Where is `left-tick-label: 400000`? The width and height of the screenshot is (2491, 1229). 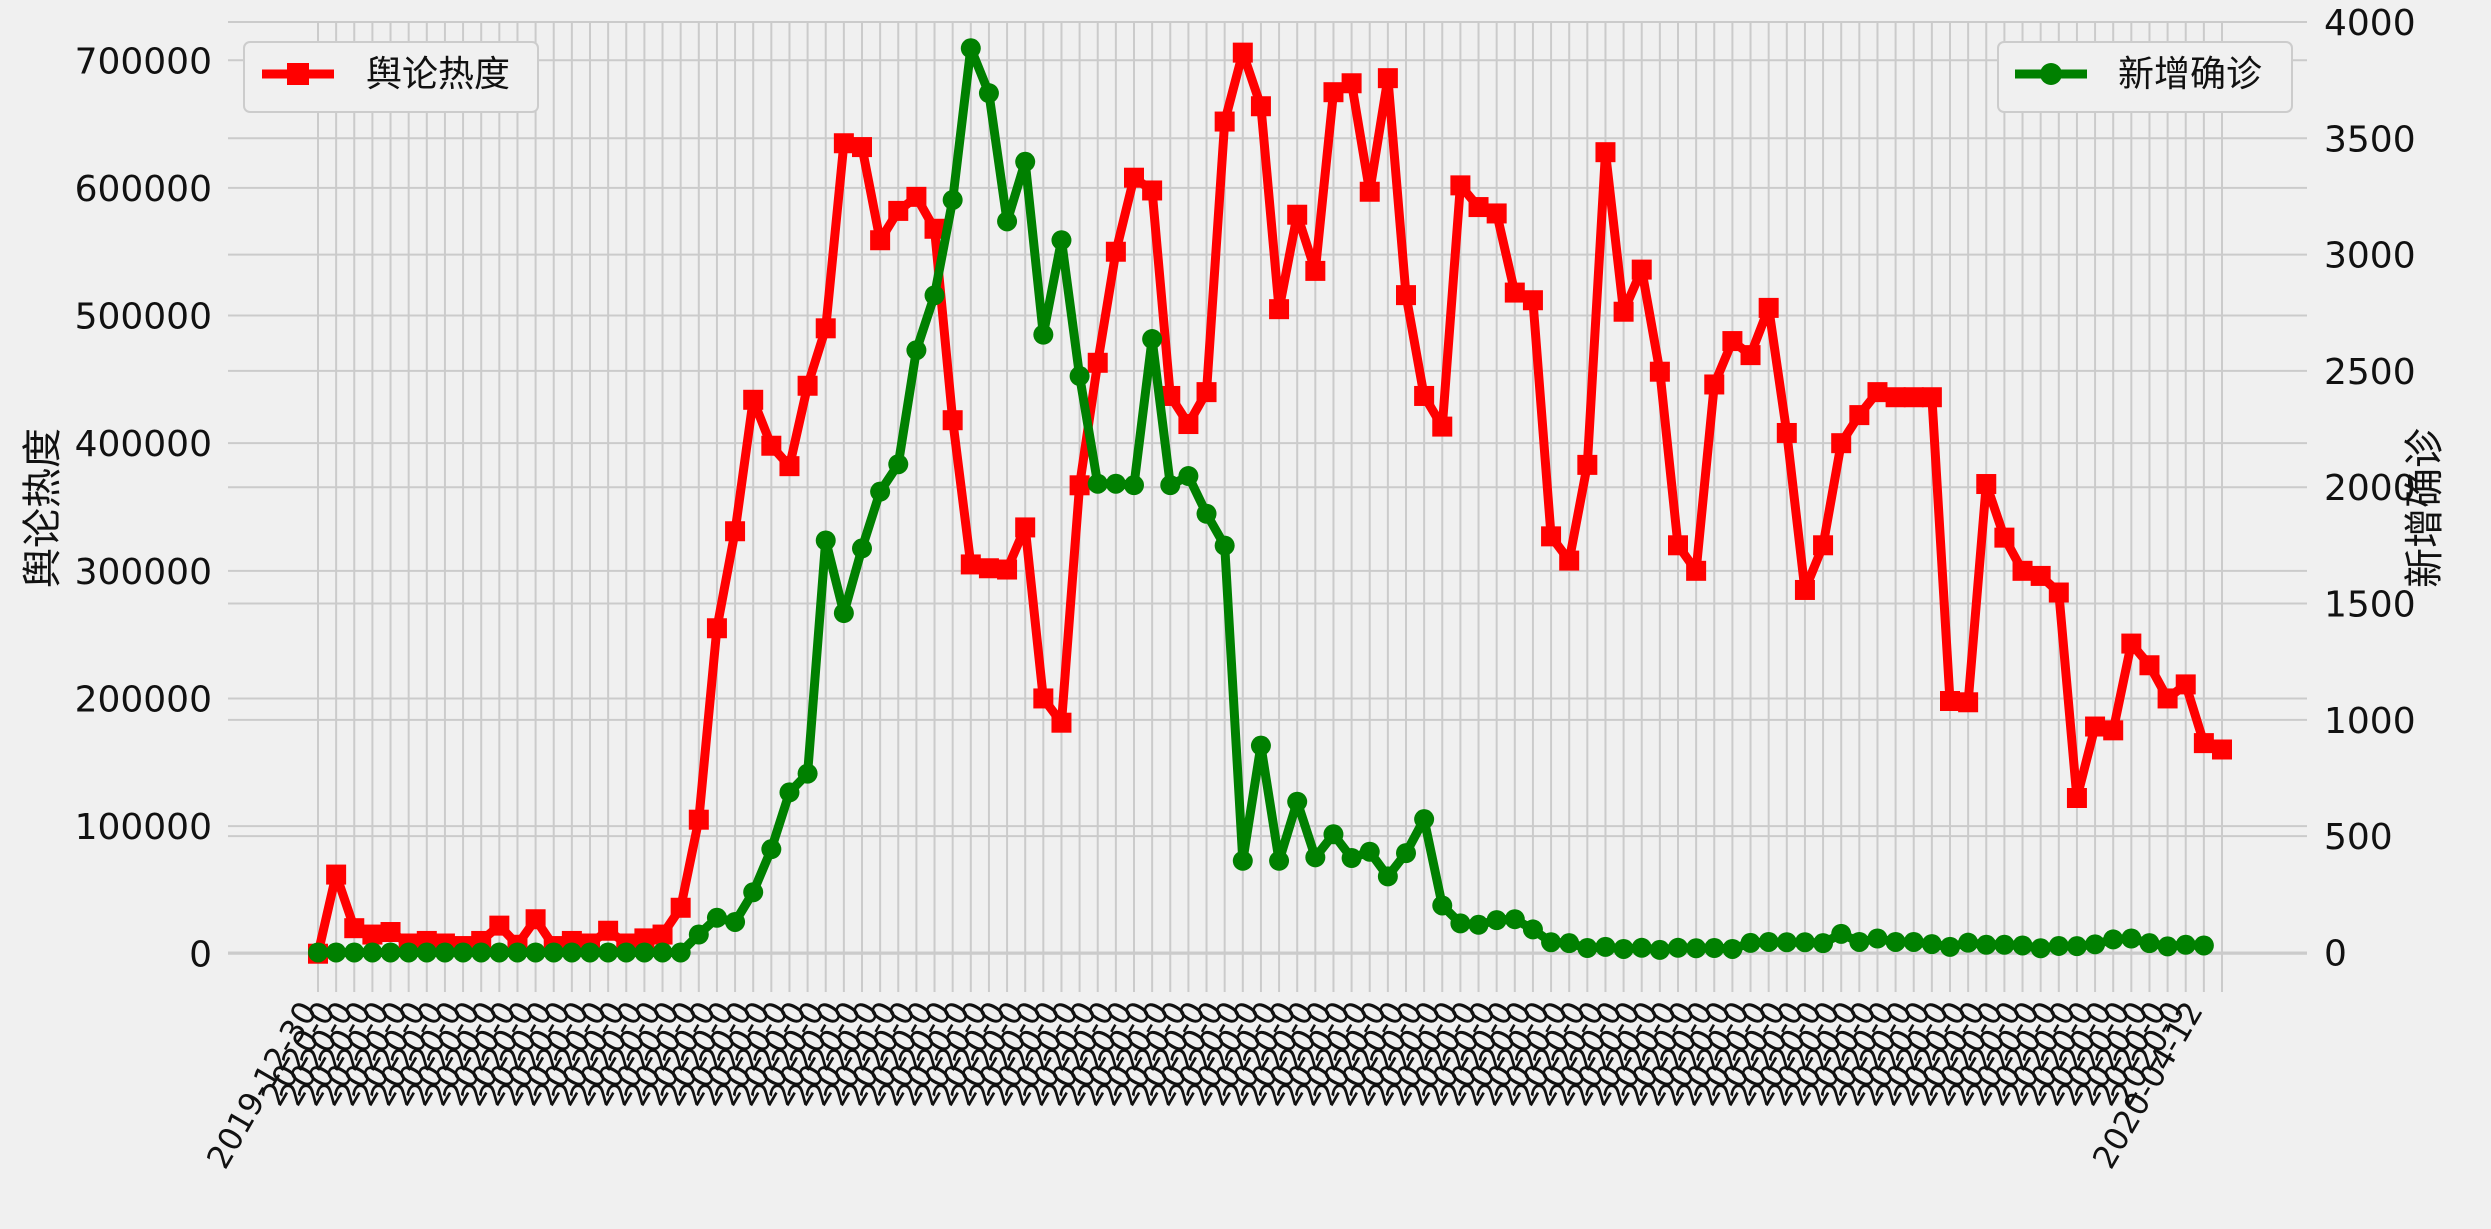 left-tick-label: 400000 is located at coordinates (143, 444).